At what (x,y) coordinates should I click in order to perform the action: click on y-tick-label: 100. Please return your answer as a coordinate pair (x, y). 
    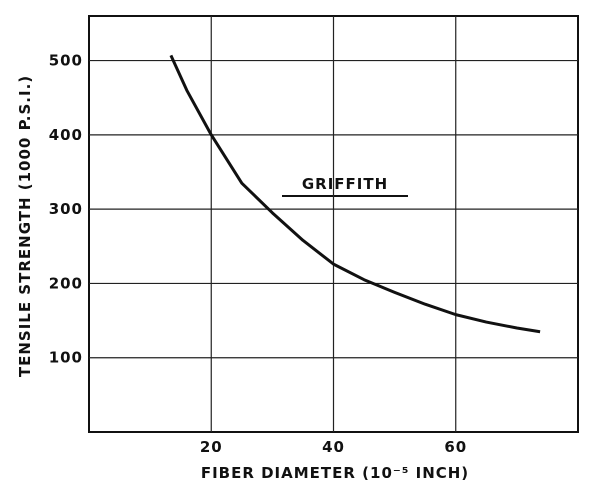
    Looking at the image, I should click on (66, 358).